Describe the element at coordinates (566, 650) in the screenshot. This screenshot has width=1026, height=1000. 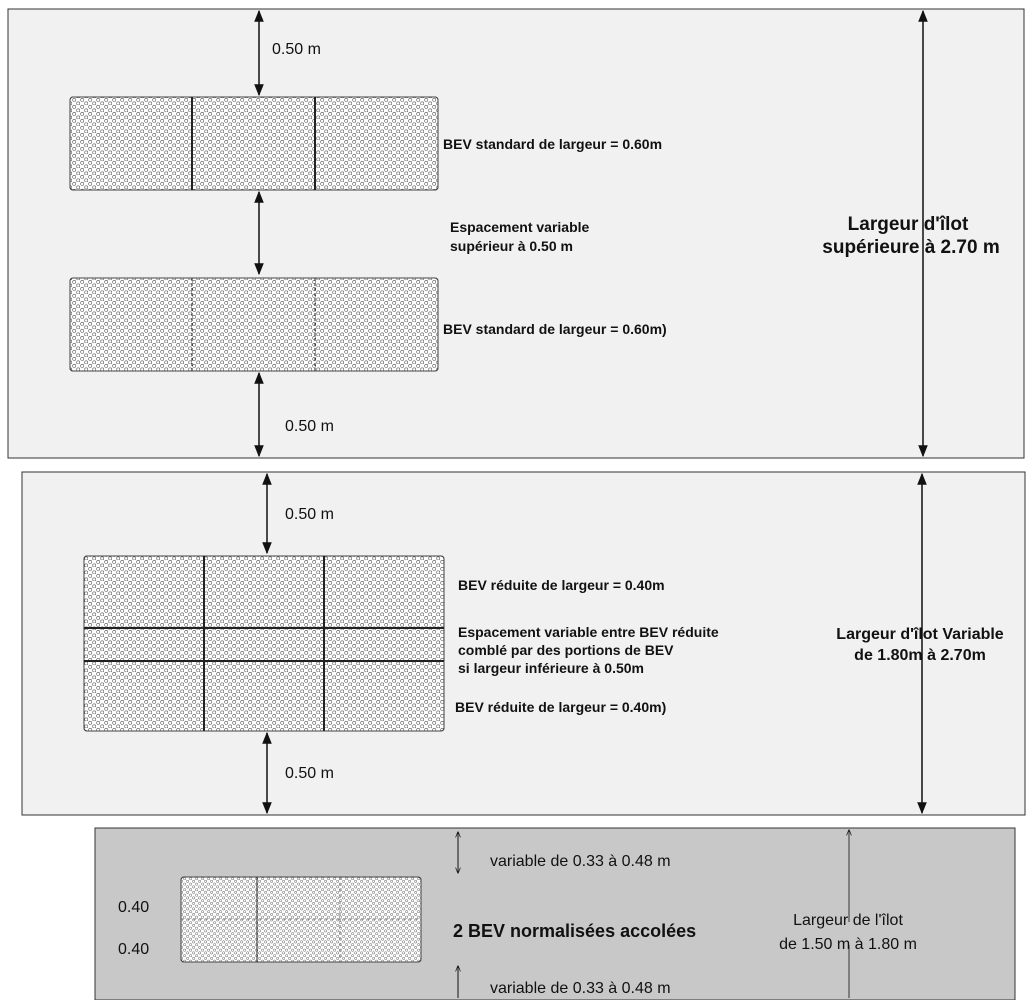
I see `spacing-label-line-2: comblé par des portions de BEV` at that location.